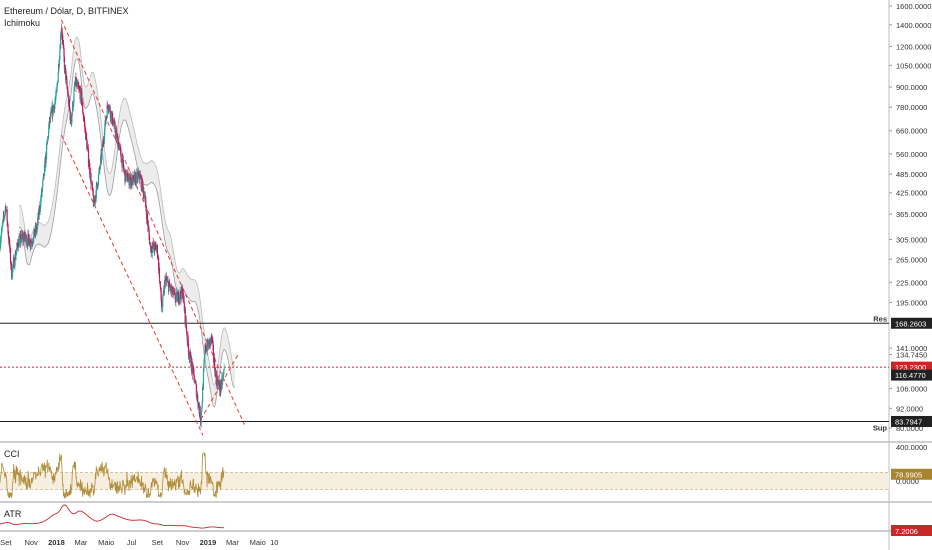  What do you see at coordinates (274, 542) in the screenshot?
I see `x-tick-label: 10` at bounding box center [274, 542].